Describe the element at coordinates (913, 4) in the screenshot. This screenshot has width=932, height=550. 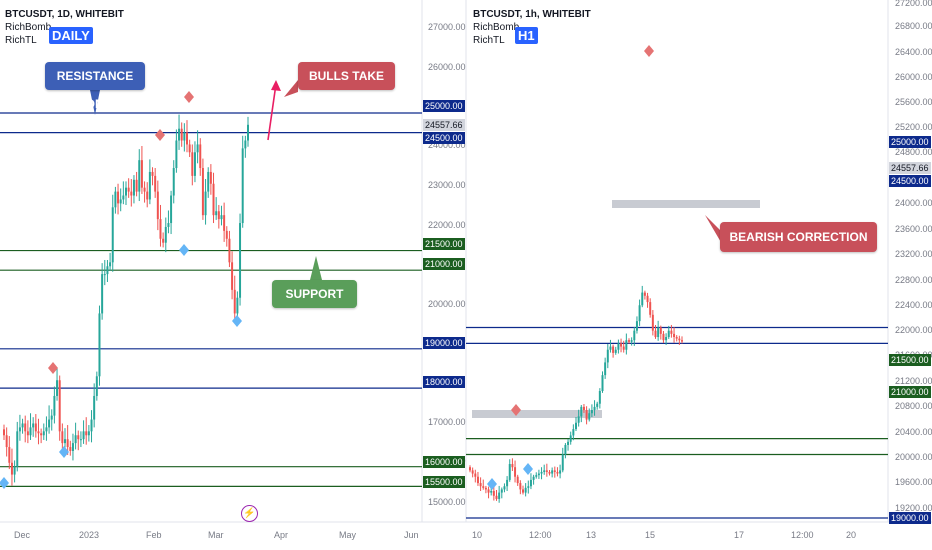
I see `right-yaxis-label: 27200.00` at that location.